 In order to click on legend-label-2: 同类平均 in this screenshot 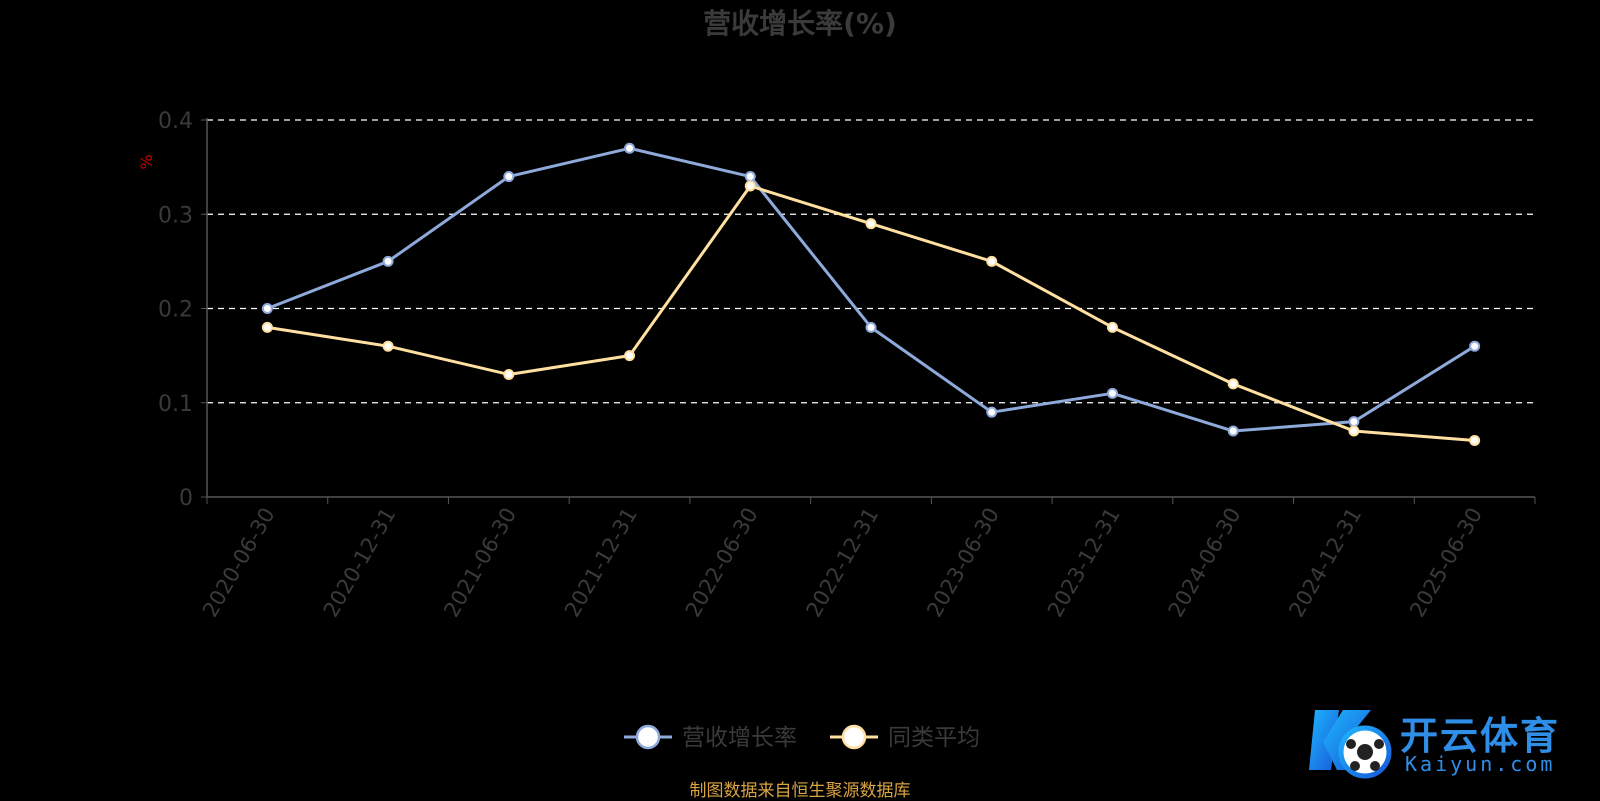, I will do `click(934, 738)`.